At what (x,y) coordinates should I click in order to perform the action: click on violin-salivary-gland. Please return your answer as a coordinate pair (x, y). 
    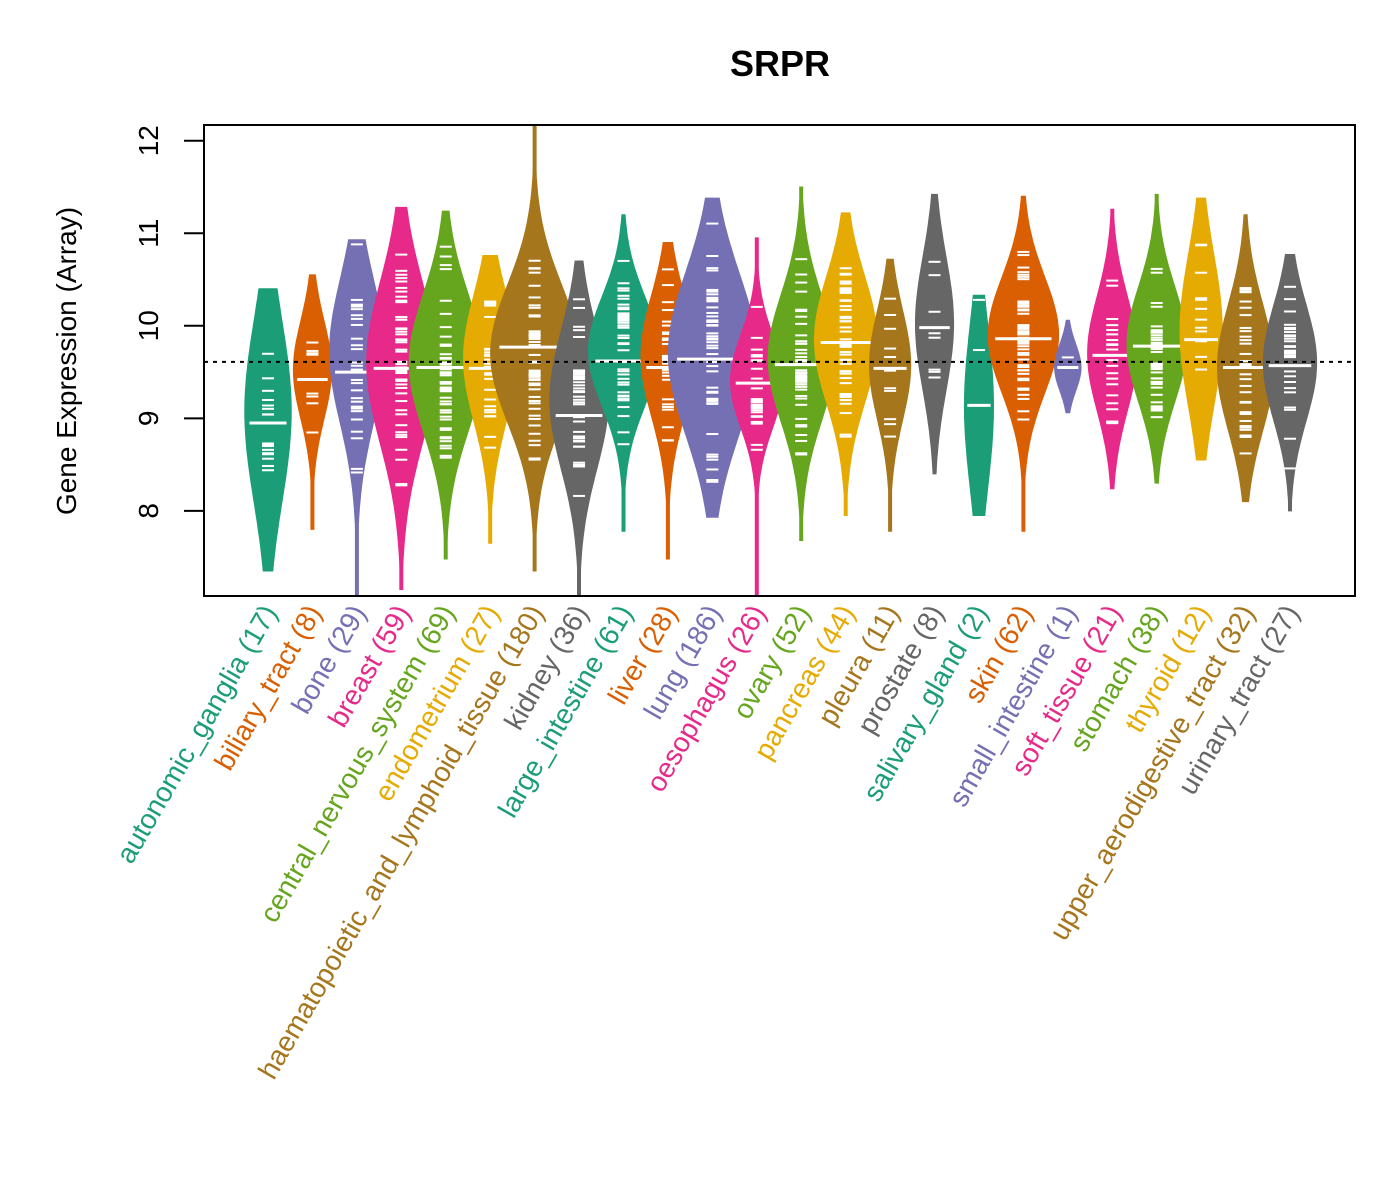
    Looking at the image, I should click on (978, 405).